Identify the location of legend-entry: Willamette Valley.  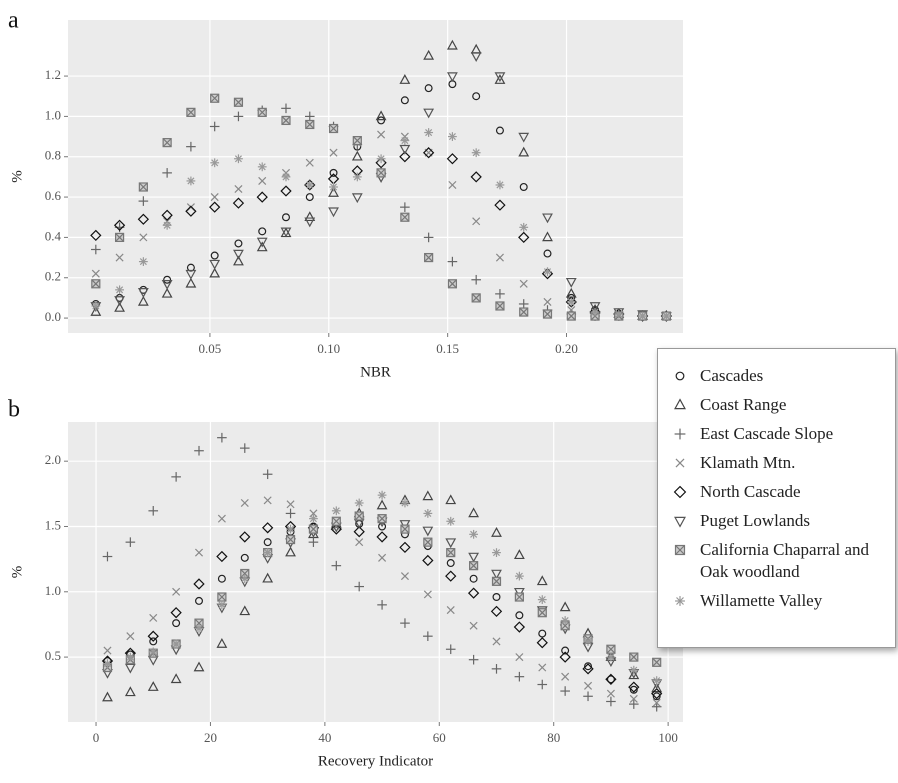
(779, 601).